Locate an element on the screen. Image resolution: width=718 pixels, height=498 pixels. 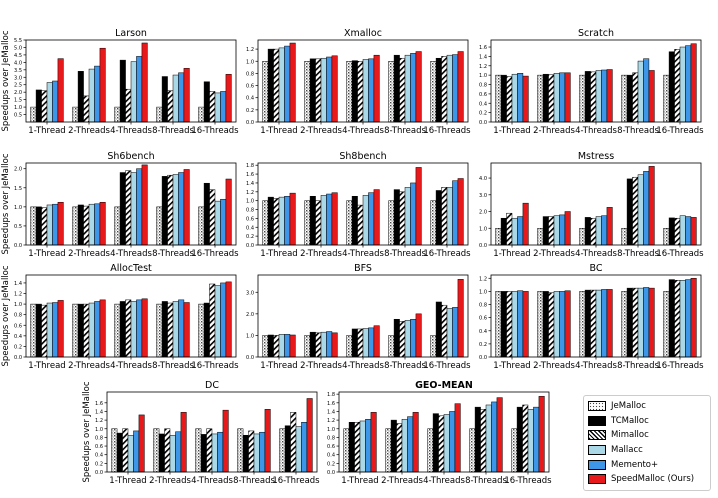
x-tick-label: 16-Threads is located at coordinates (680, 131).